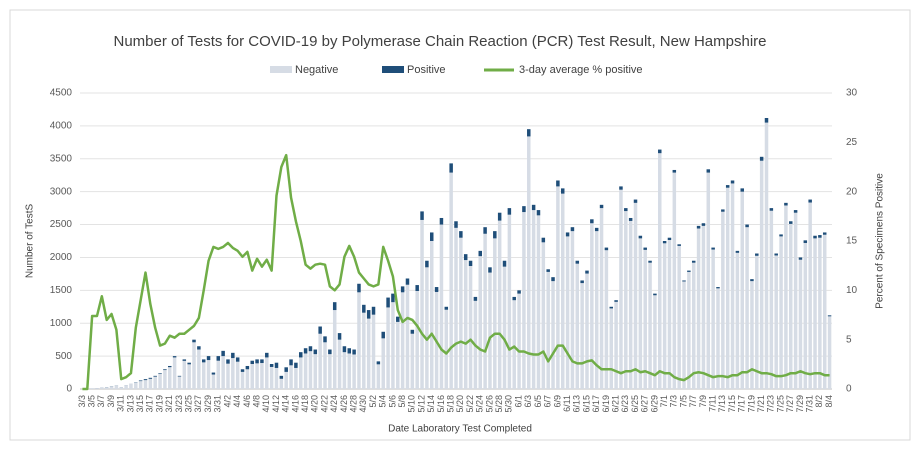 Image resolution: width=921 pixels, height=462 pixels. I want to click on x-tick-label: 3/5, so click(92, 401).